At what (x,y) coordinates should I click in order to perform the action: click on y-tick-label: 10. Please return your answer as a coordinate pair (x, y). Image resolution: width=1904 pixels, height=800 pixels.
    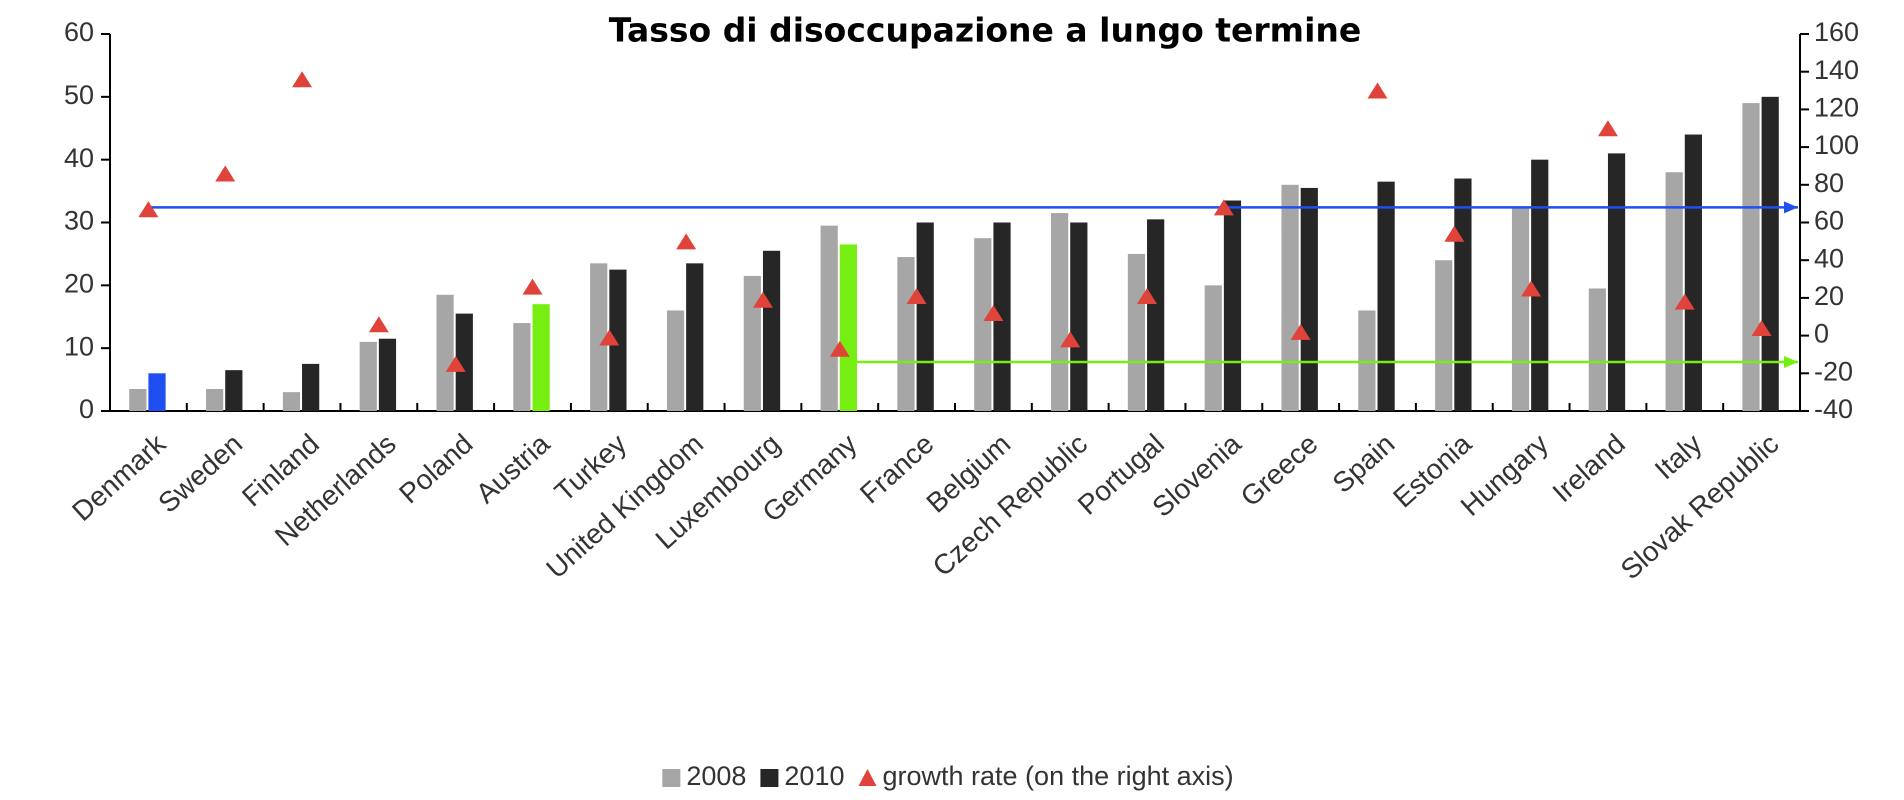
    Looking at the image, I should click on (79, 346).